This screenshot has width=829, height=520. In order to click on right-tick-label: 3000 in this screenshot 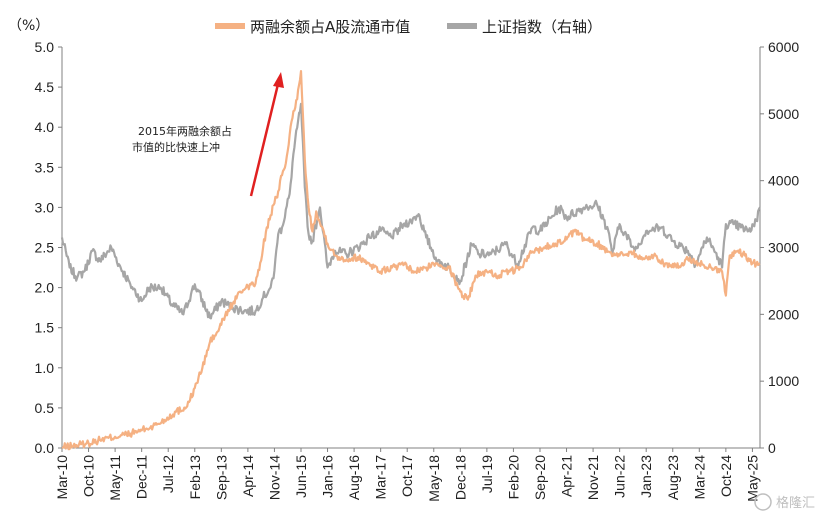, I will do `click(783, 248)`.